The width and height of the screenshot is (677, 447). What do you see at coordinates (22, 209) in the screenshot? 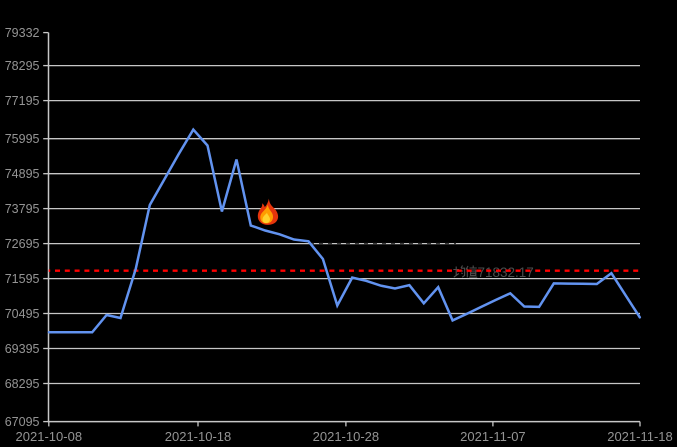
I see `svg-text: 73795` at bounding box center [22, 209].